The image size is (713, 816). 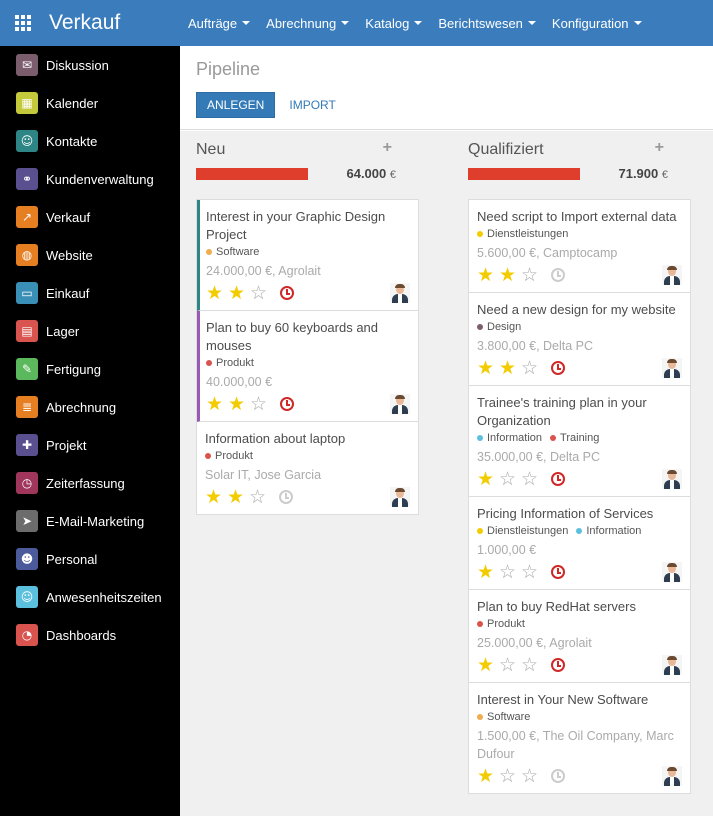 I want to click on sidebar-item-einkauf: ▭ Einkauf, so click(x=90, y=293).